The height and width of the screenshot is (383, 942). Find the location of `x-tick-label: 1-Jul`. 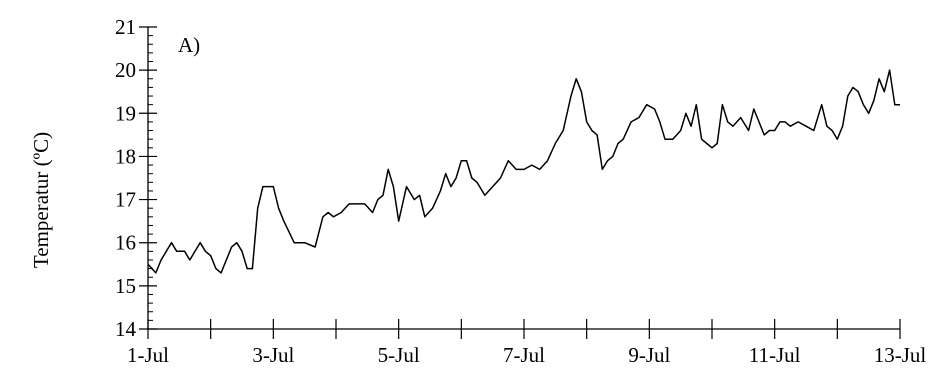

x-tick-label: 1-Jul is located at coordinates (148, 355).